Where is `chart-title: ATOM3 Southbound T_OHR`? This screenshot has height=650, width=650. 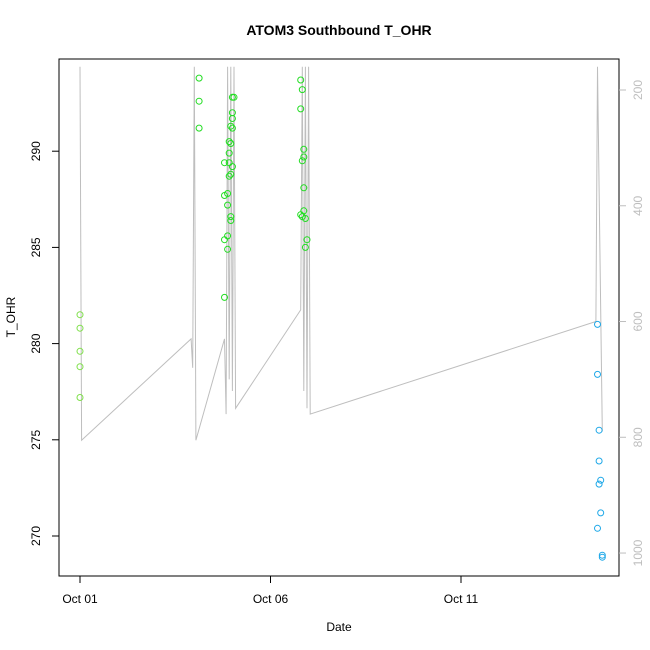
chart-title: ATOM3 Southbound T_OHR is located at coordinates (338, 30).